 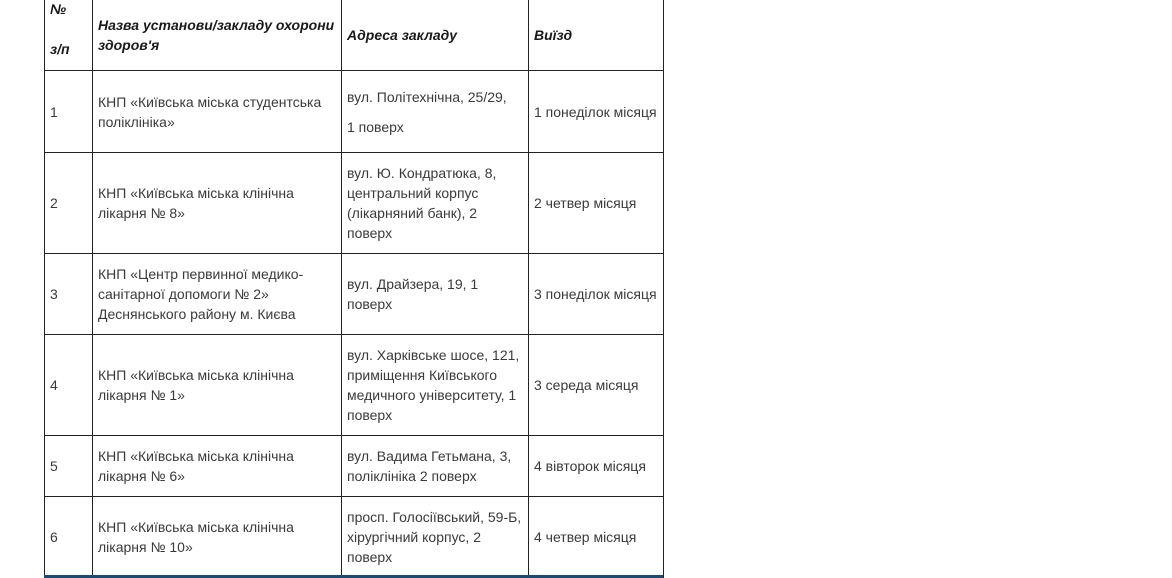 What do you see at coordinates (375, 126) in the screenshot?
I see `address-line2: 1 поверх` at bounding box center [375, 126].